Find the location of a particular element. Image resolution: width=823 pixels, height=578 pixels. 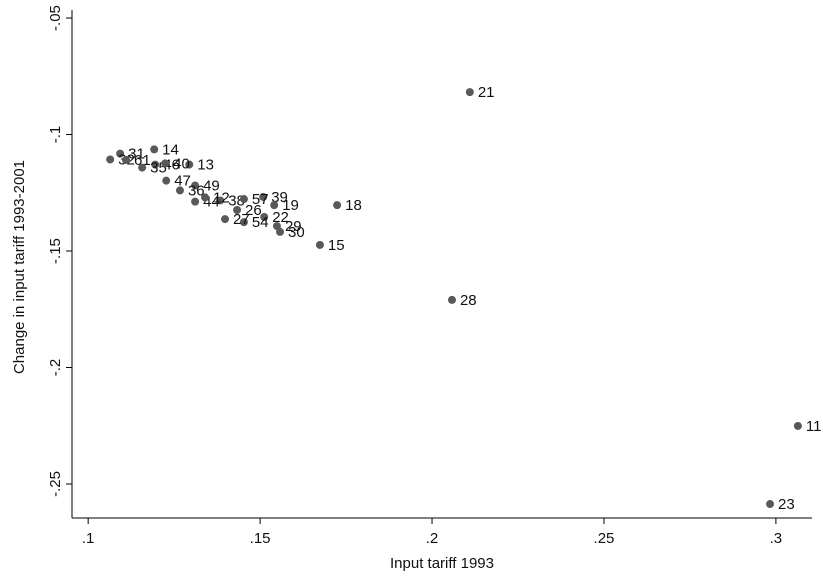

point-label: 21 is located at coordinates (486, 92).